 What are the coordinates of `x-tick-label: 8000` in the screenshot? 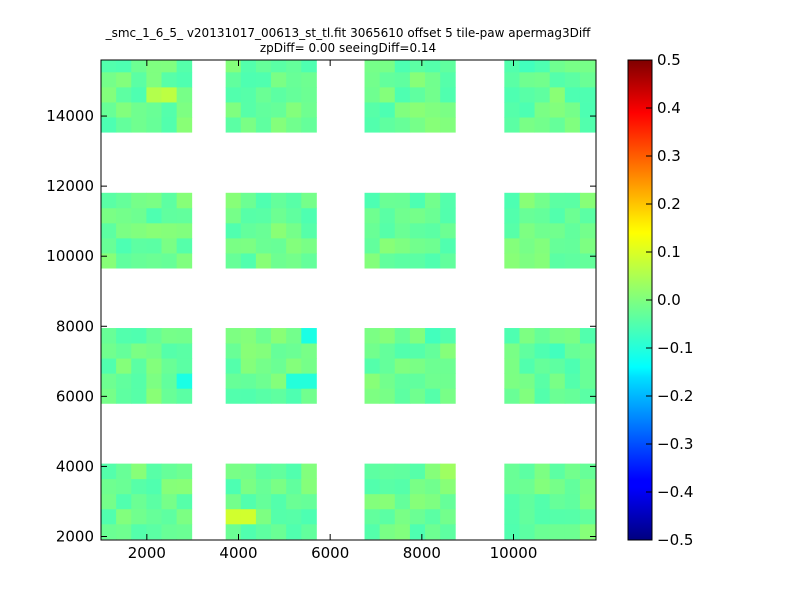 It's located at (422, 553).